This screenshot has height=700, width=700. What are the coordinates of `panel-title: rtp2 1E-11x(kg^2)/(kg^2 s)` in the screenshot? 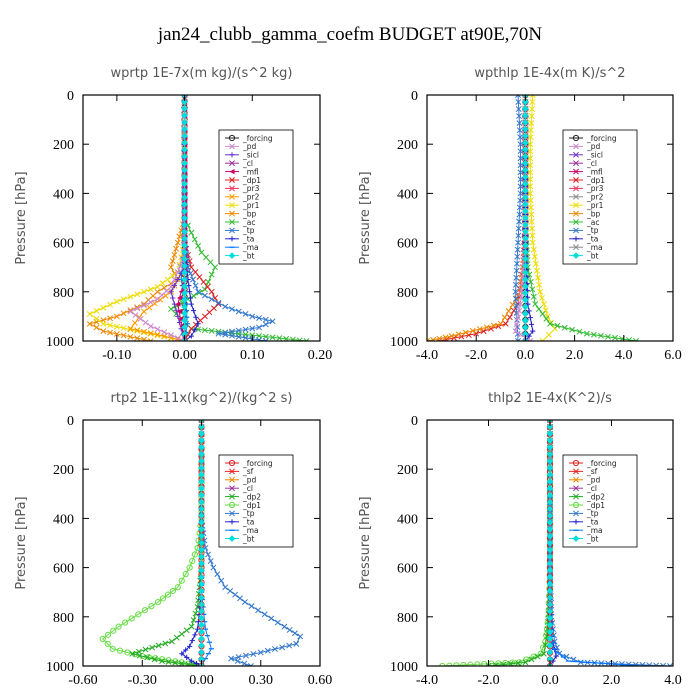 It's located at (202, 398).